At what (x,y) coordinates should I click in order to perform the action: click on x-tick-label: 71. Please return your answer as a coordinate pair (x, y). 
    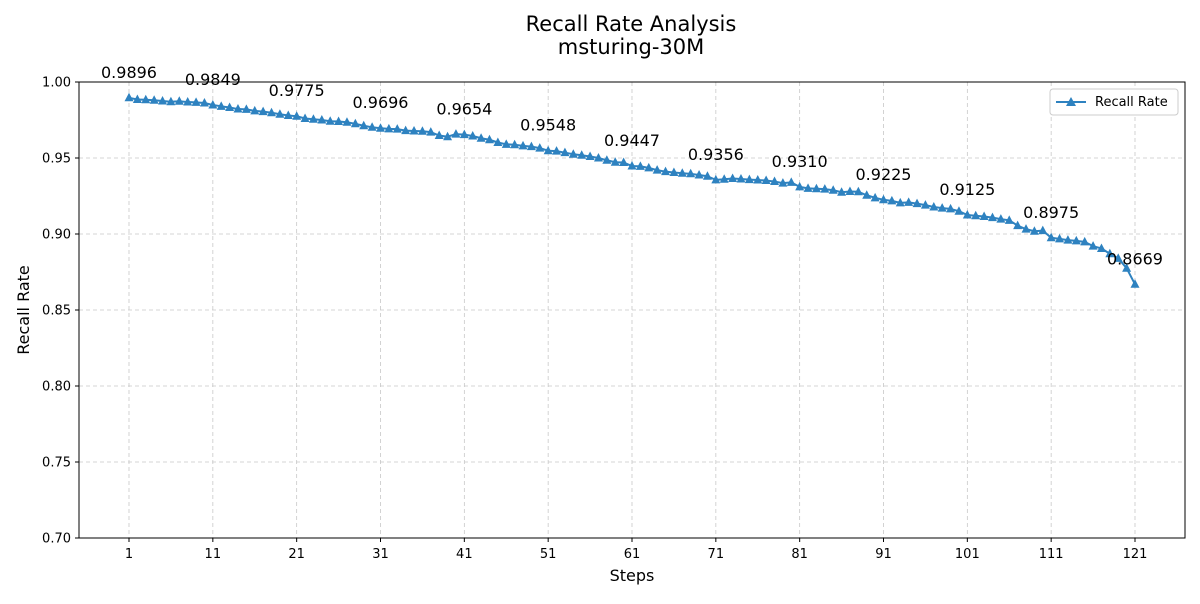
    Looking at the image, I should click on (716, 554).